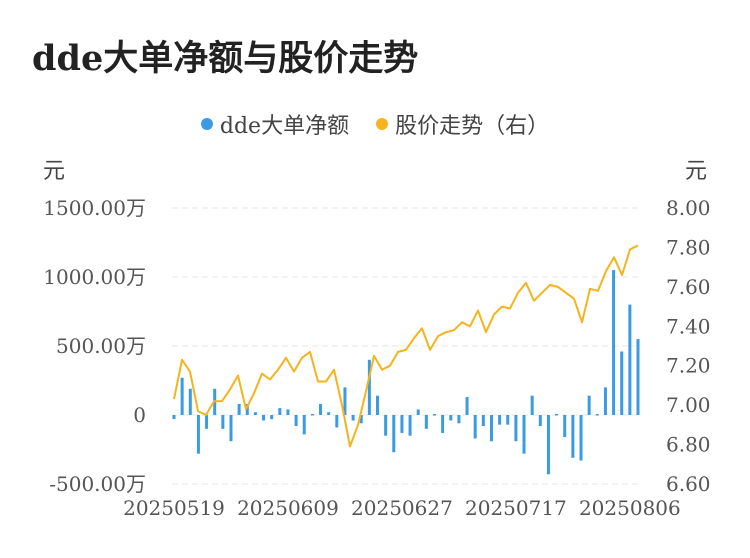  I want to click on right-tick-label: 6.60, so click(688, 484).